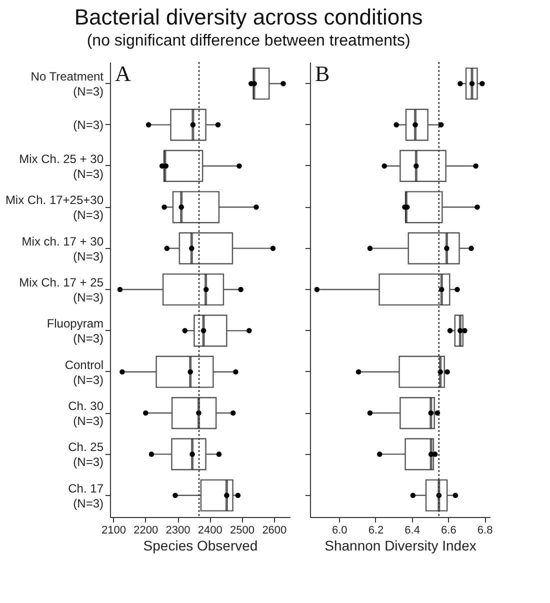  Describe the element at coordinates (123, 73) in the screenshot. I see `annotation: A` at that location.